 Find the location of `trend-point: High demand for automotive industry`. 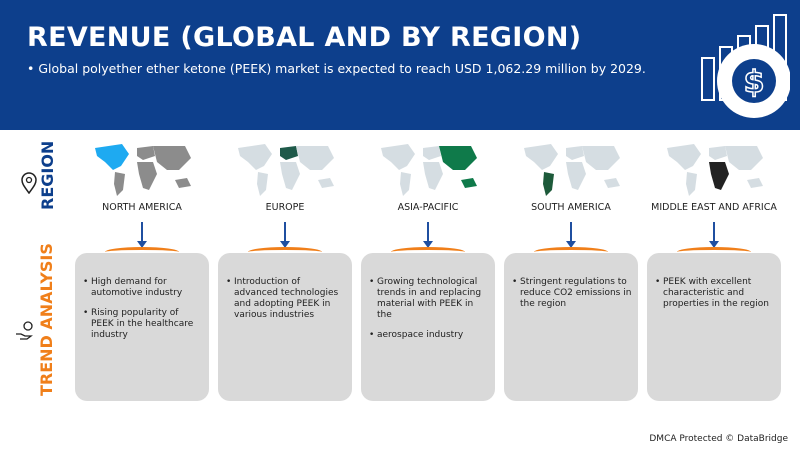

trend-point: High demand for automotive industry is located at coordinates (143, 288).